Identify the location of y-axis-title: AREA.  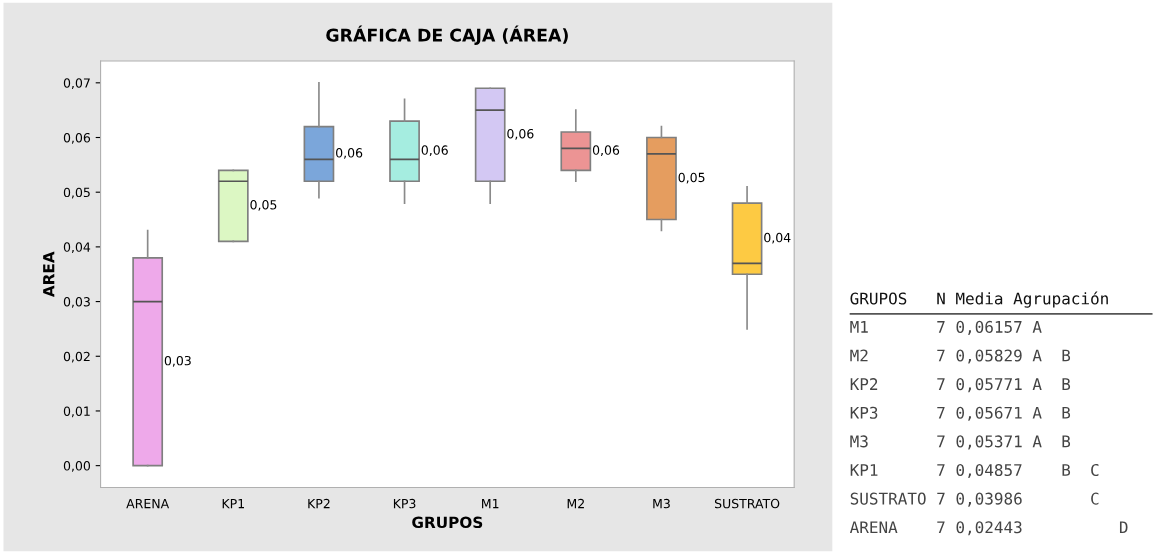
(49, 274).